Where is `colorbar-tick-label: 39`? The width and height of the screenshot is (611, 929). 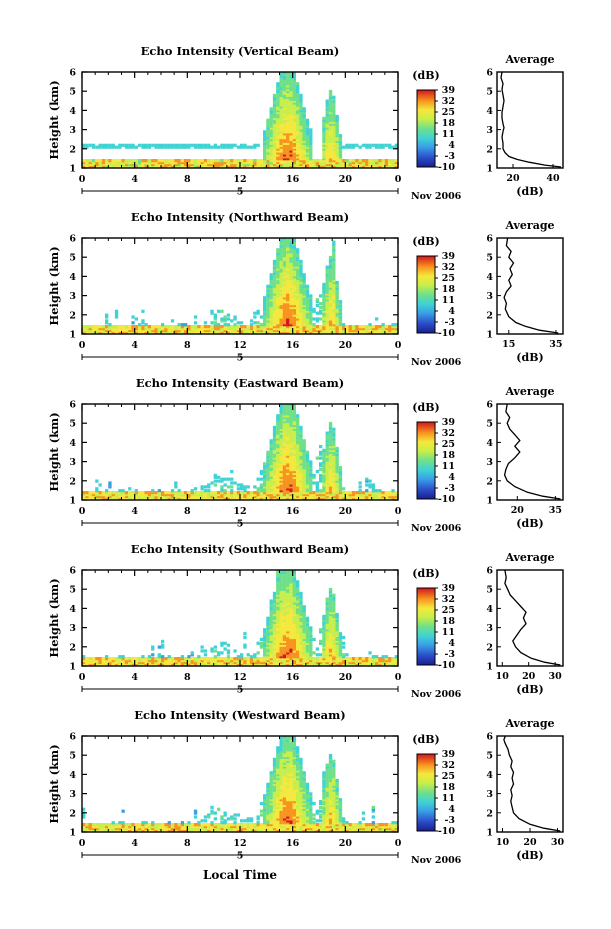 colorbar-tick-label: 39 is located at coordinates (449, 422).